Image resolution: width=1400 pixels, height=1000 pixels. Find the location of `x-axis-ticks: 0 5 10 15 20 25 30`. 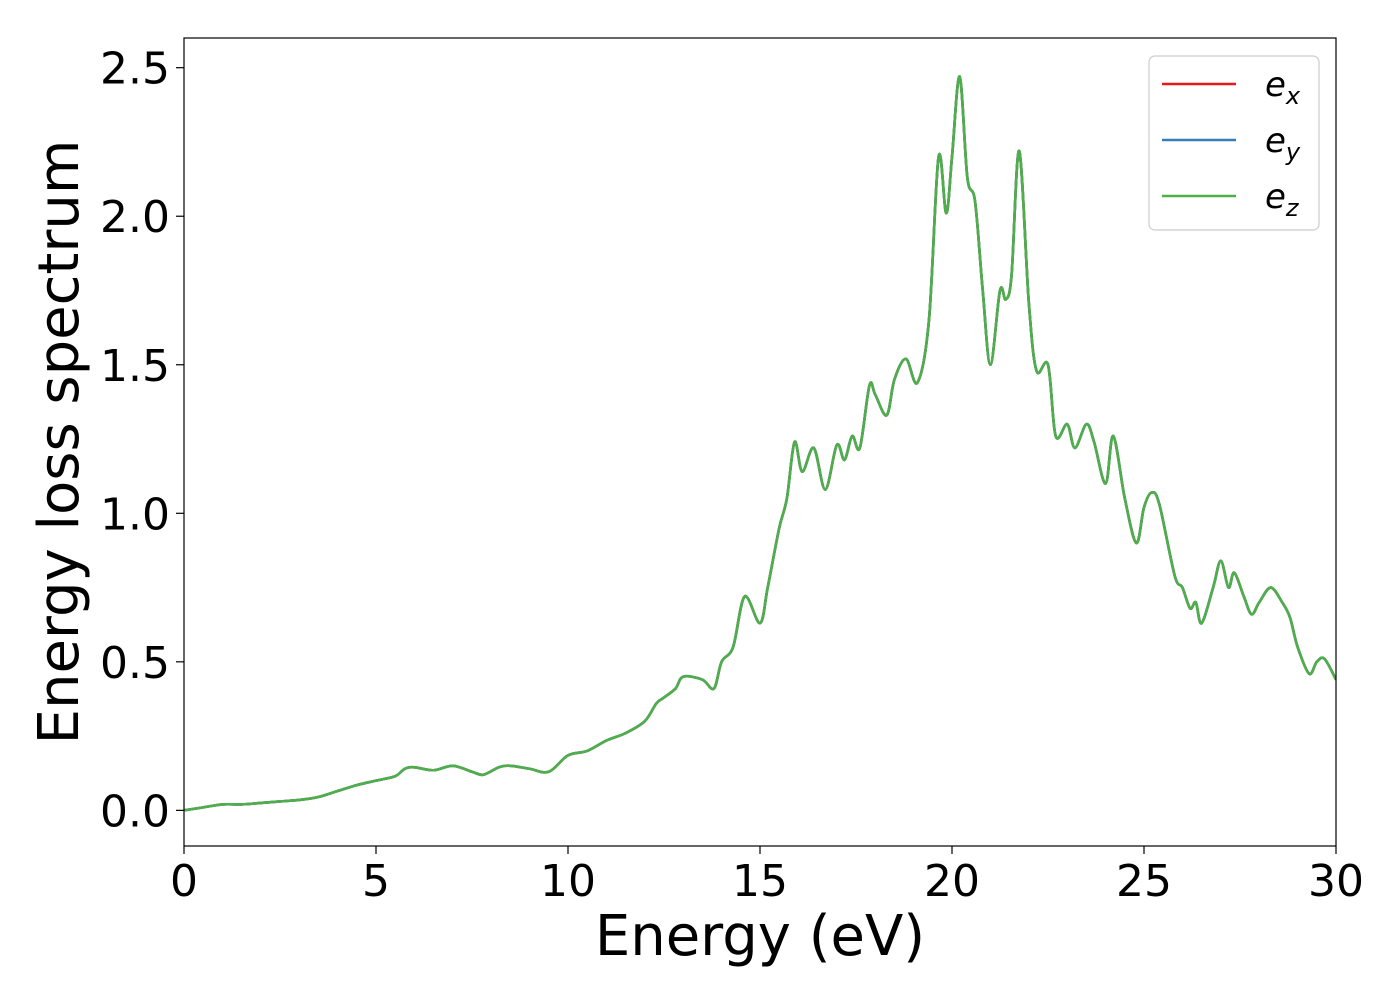

x-axis-ticks: 0 5 10 15 20 25 30 is located at coordinates (767, 876).